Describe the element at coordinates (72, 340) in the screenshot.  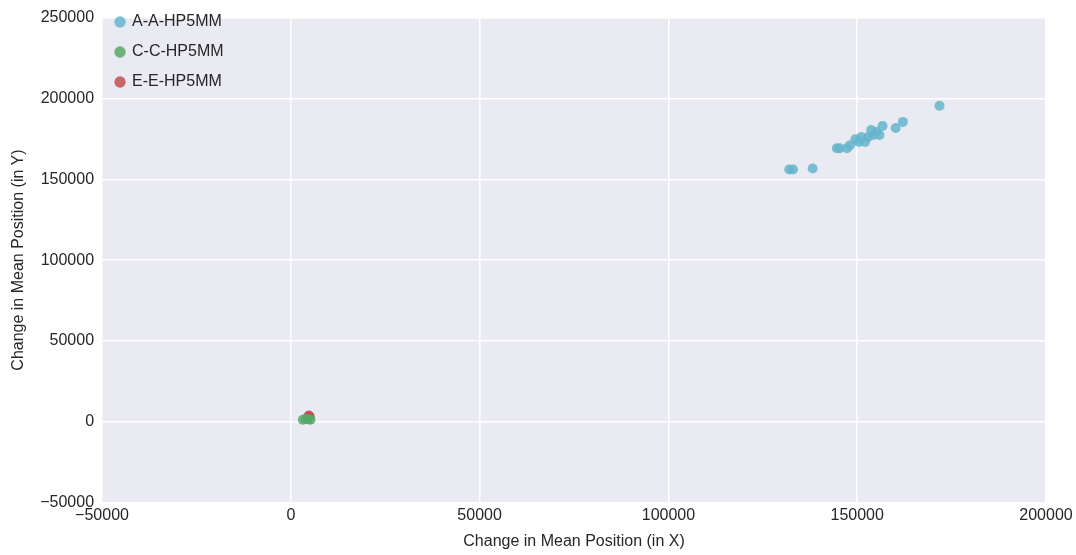
I see `y-tick-label: 50000` at that location.